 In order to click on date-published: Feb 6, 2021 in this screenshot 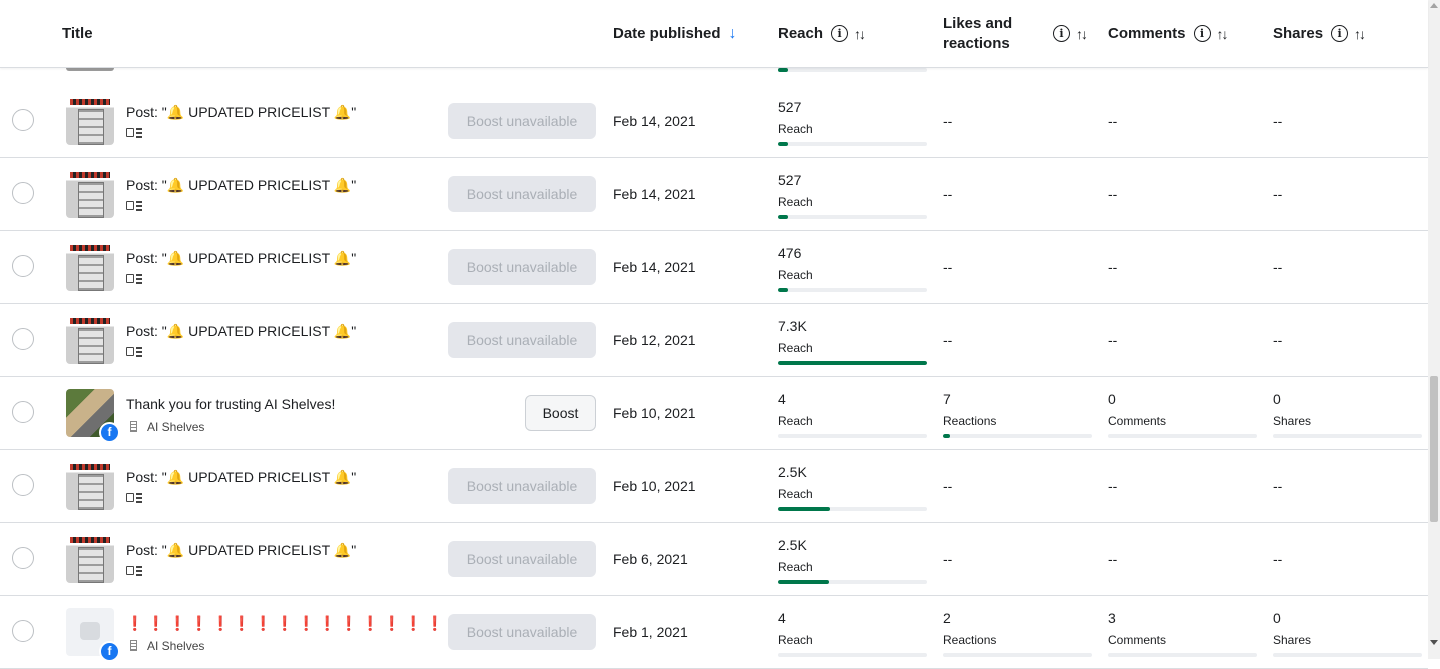, I will do `click(650, 559)`.